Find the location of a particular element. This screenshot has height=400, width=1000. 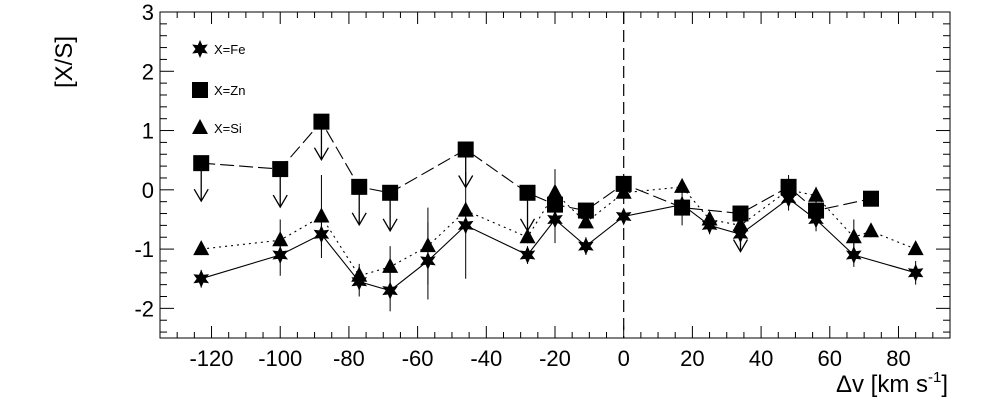

legend-marker-x-fe is located at coordinates (200, 49).